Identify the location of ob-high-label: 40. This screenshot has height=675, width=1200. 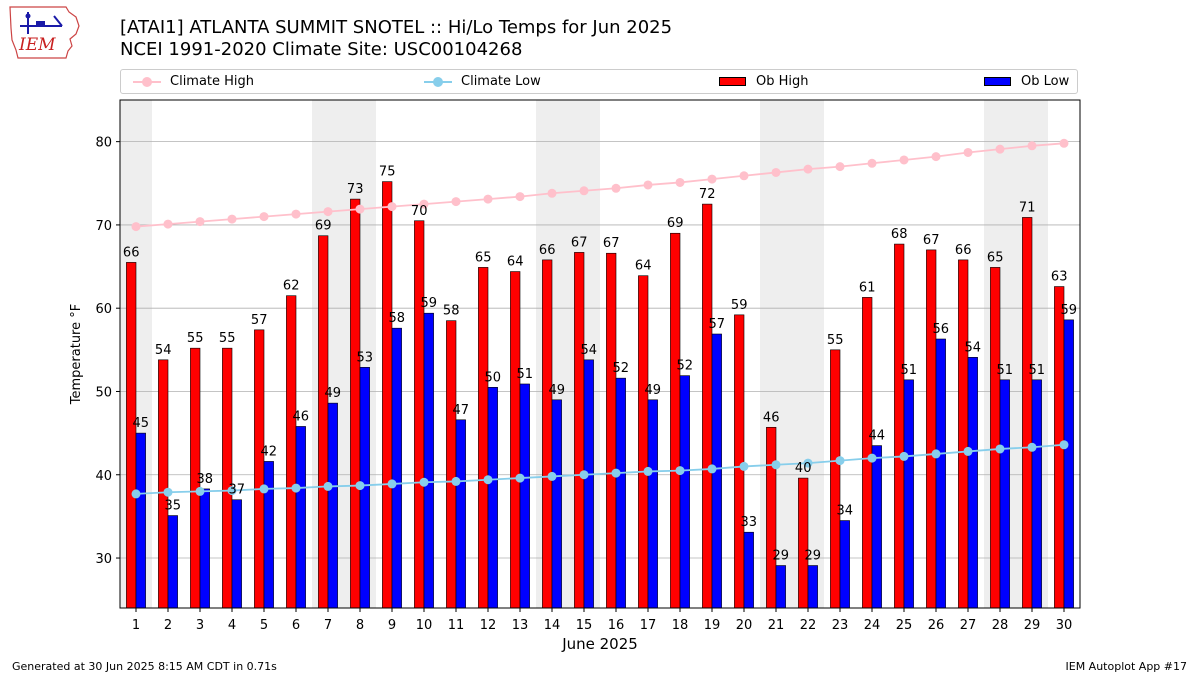
(803, 468).